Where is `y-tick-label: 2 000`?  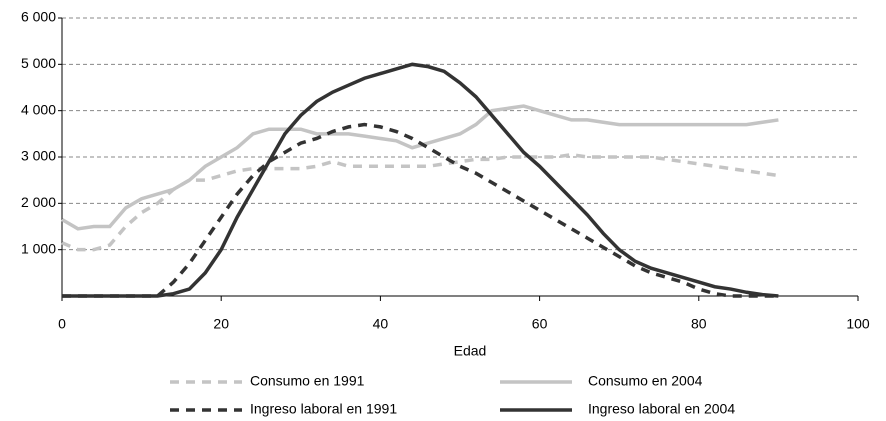 y-tick-label: 2 000 is located at coordinates (38, 202).